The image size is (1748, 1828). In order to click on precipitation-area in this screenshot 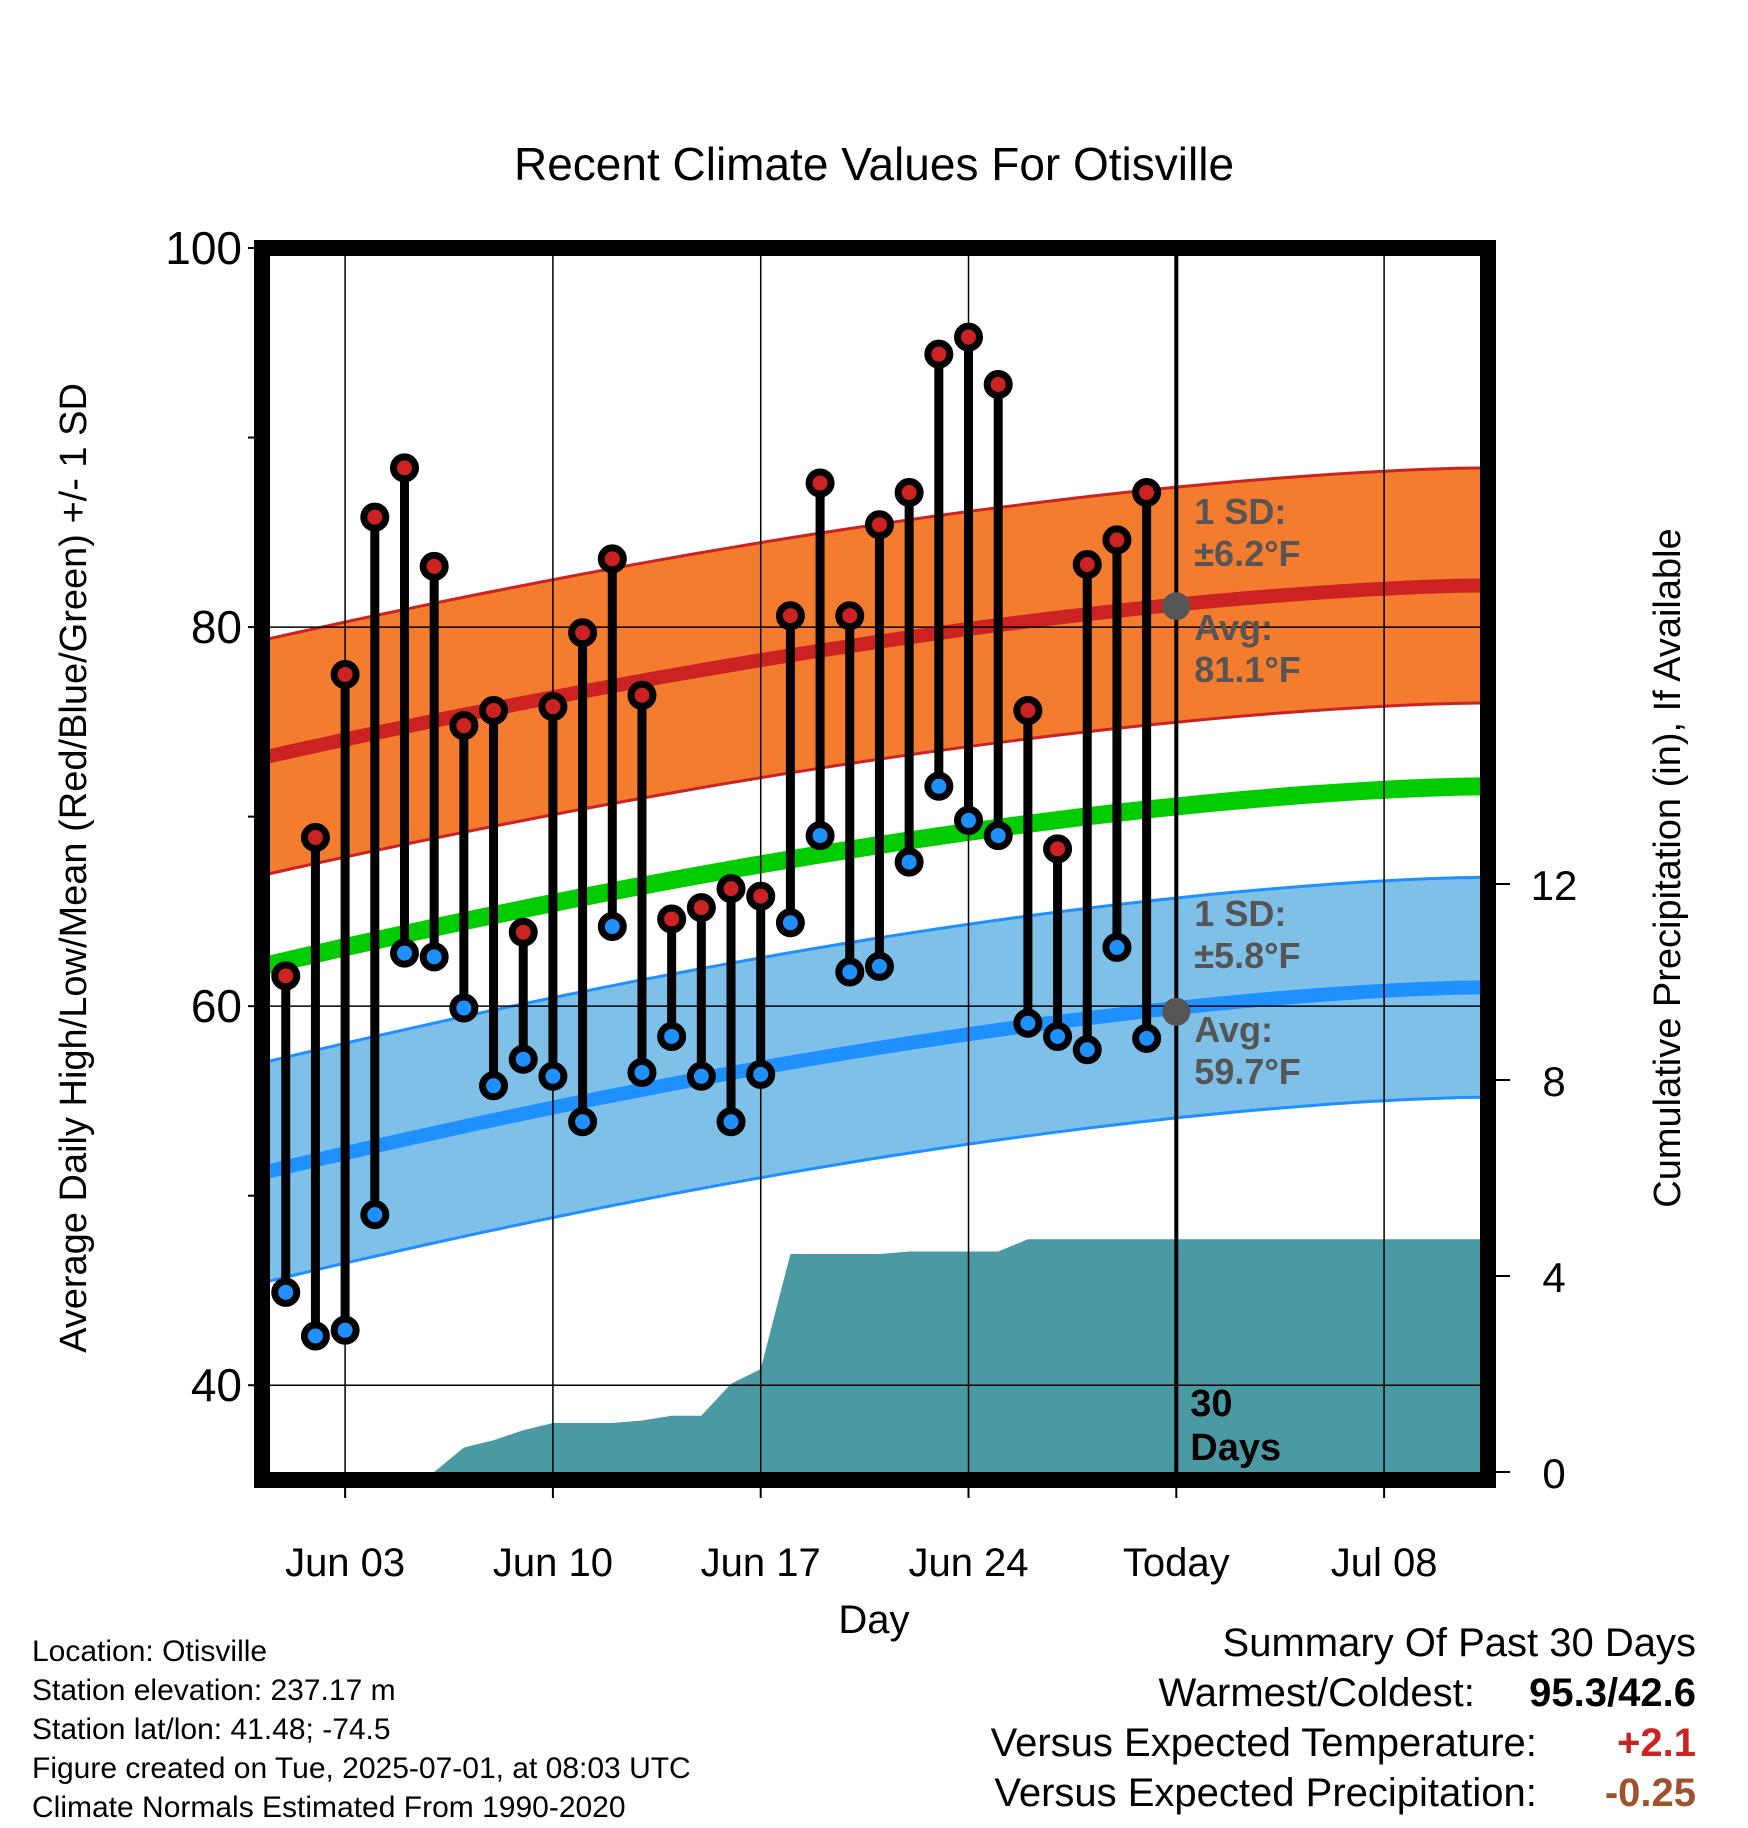, I will do `click(875, 1355)`.